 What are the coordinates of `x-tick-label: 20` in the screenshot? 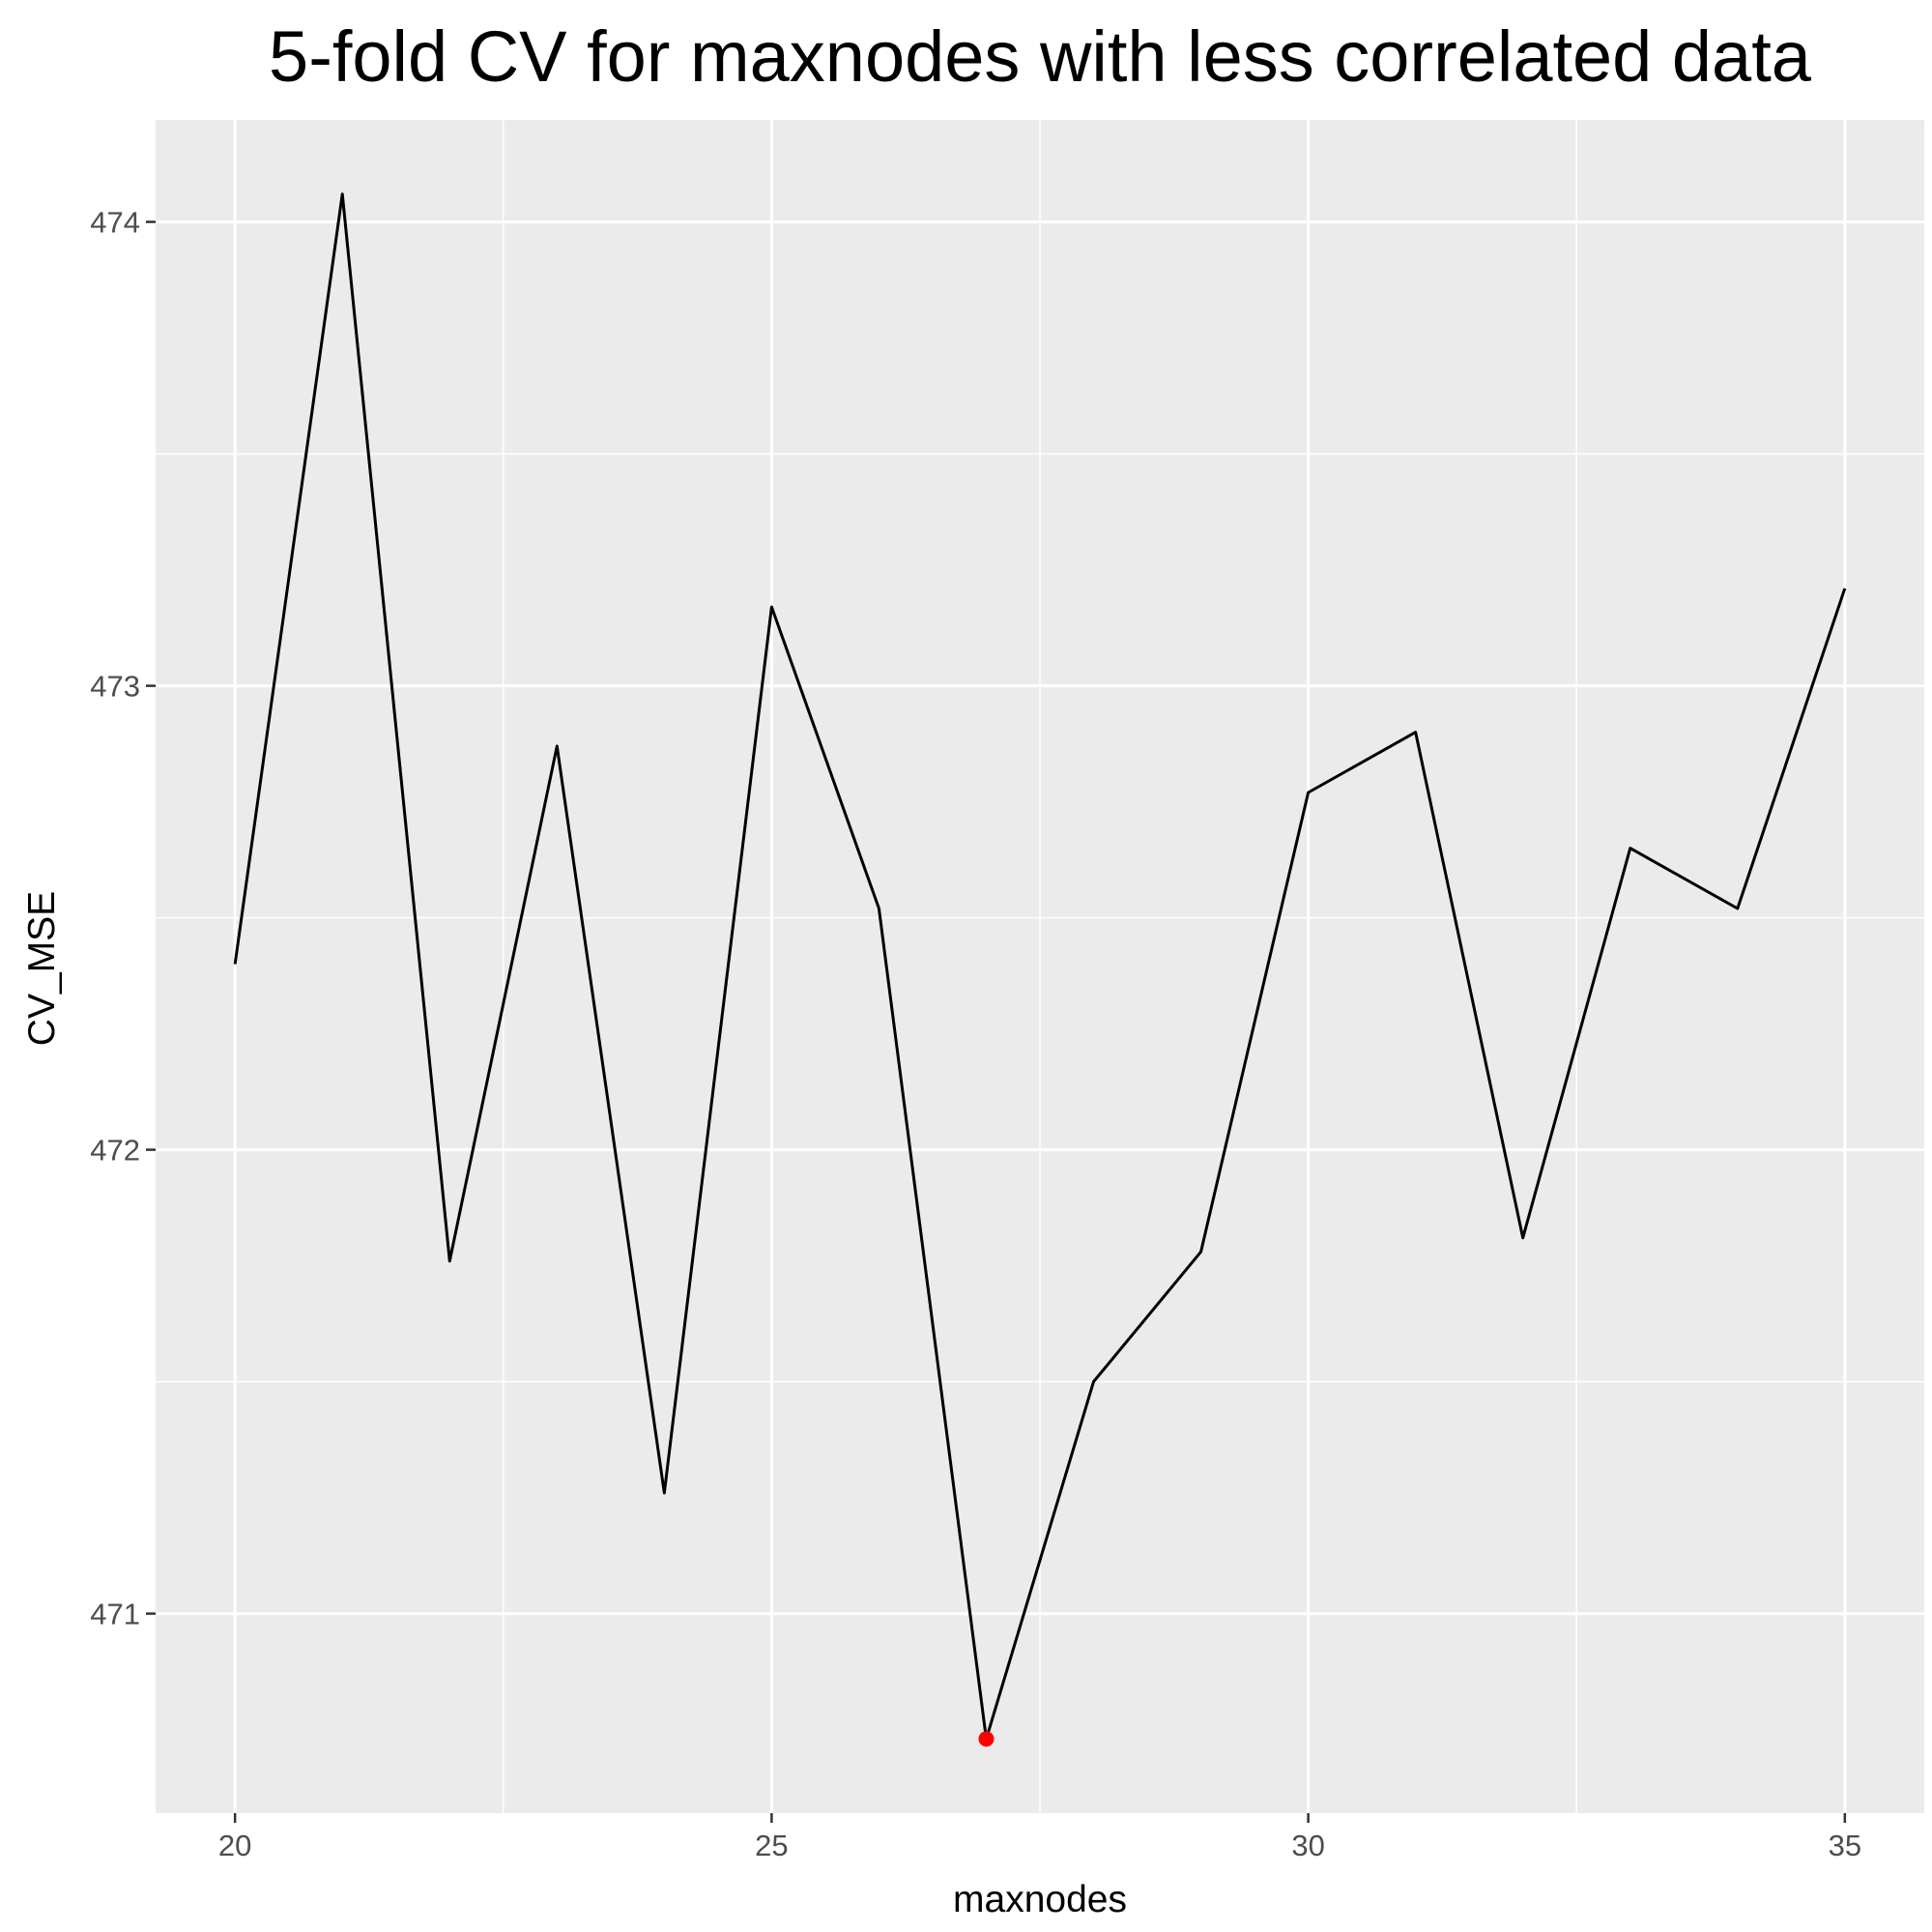 It's located at (234, 1846).